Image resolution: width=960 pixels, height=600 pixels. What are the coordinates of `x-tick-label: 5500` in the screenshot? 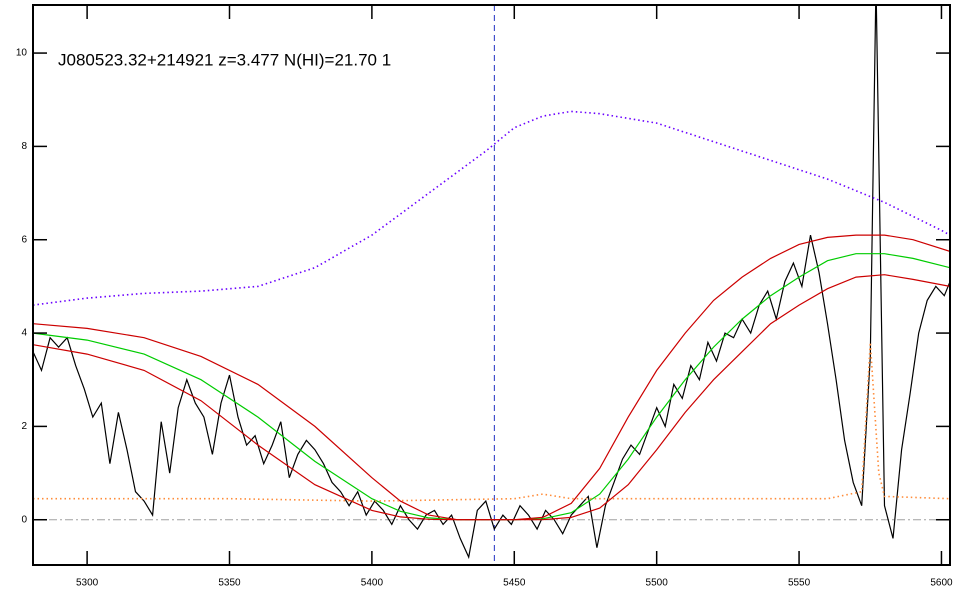 It's located at (657, 583).